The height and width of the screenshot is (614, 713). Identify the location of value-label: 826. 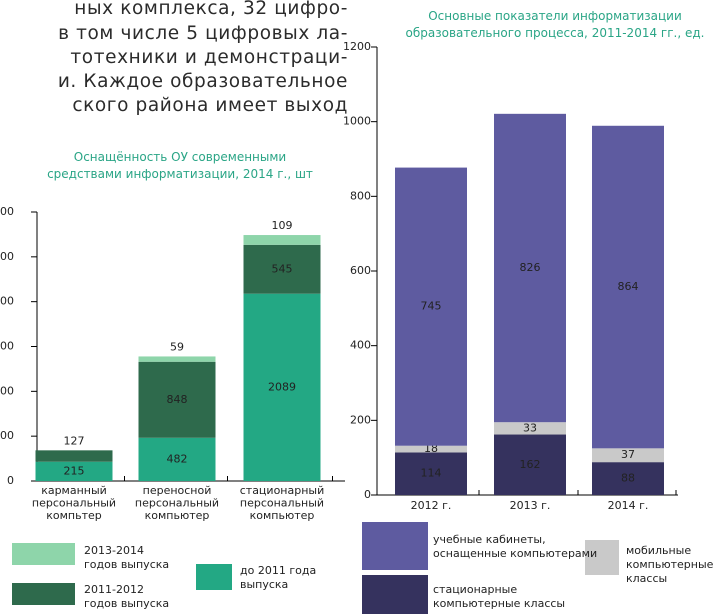
(530, 267).